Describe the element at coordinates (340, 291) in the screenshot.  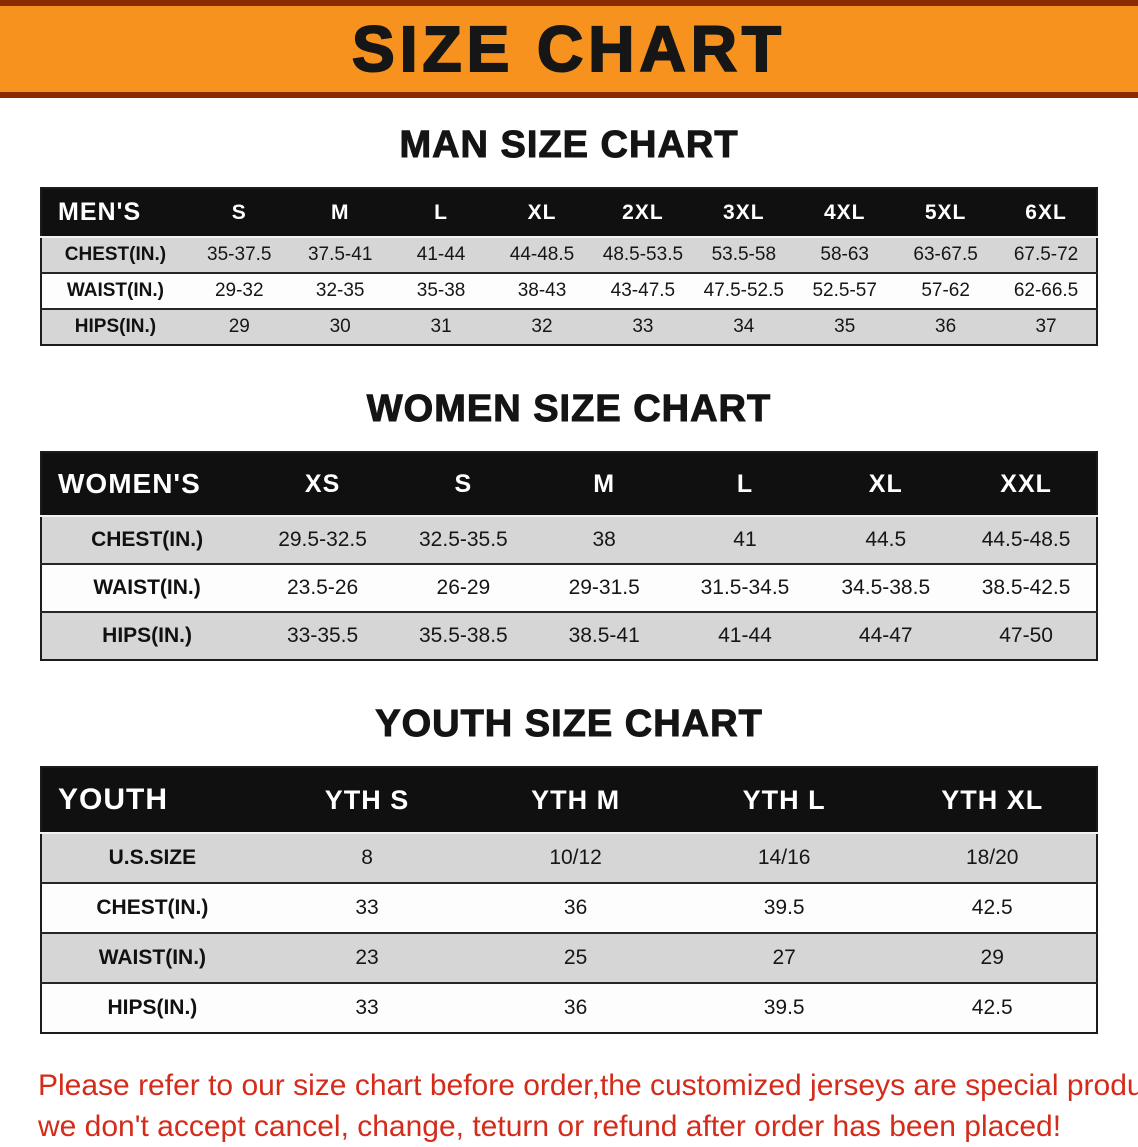
I see `size-value-cell: 32-35` at that location.